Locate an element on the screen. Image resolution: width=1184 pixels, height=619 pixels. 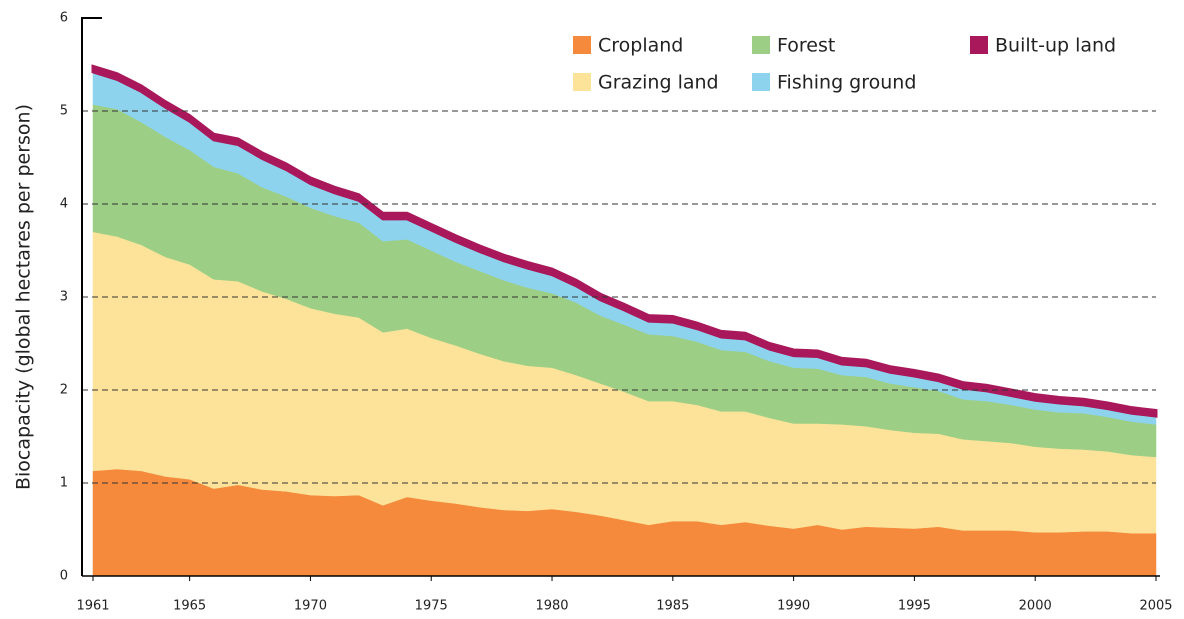
legend-label: Forest is located at coordinates (806, 46).